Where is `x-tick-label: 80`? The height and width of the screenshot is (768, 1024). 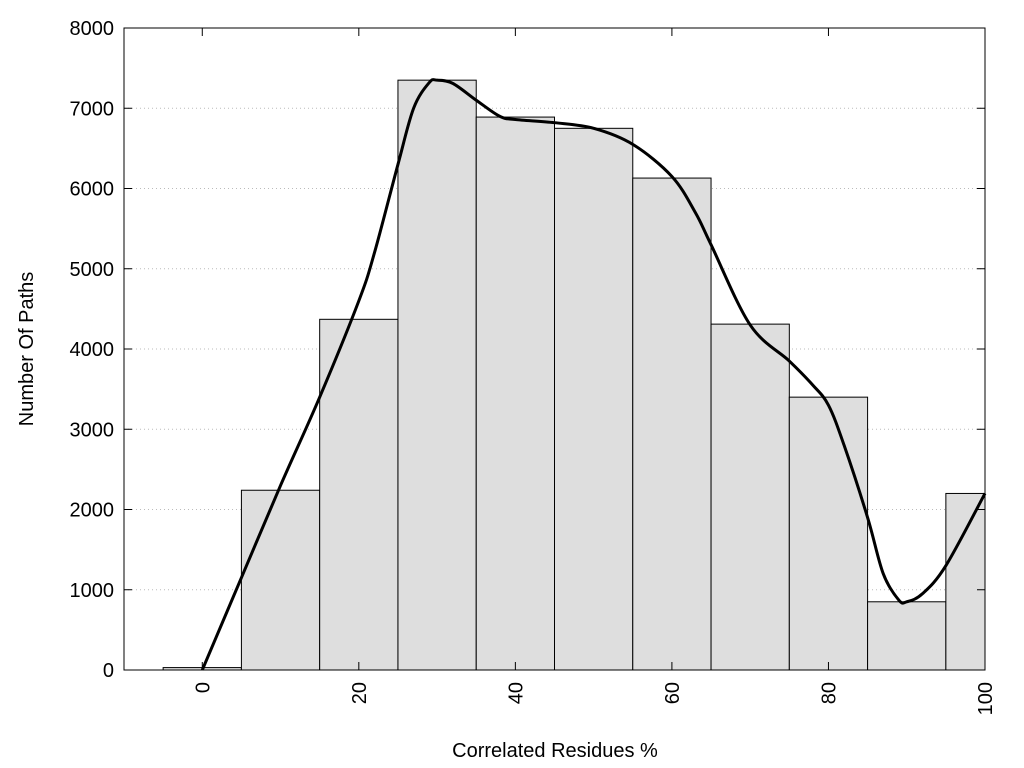
x-tick-label: 80 is located at coordinates (829, 693).